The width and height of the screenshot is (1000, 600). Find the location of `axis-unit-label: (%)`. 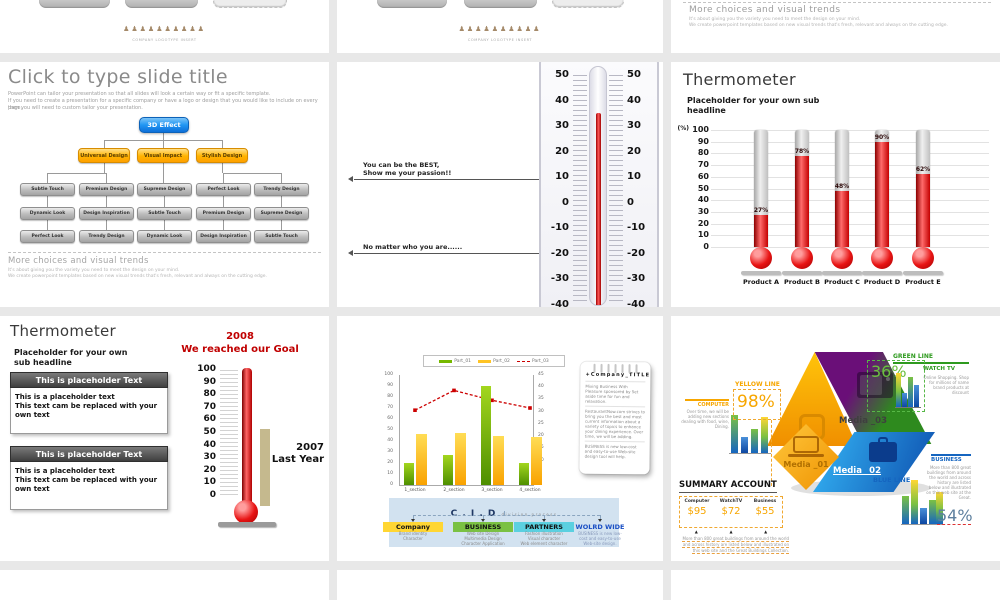

axis-unit-label: (%) is located at coordinates (683, 128).